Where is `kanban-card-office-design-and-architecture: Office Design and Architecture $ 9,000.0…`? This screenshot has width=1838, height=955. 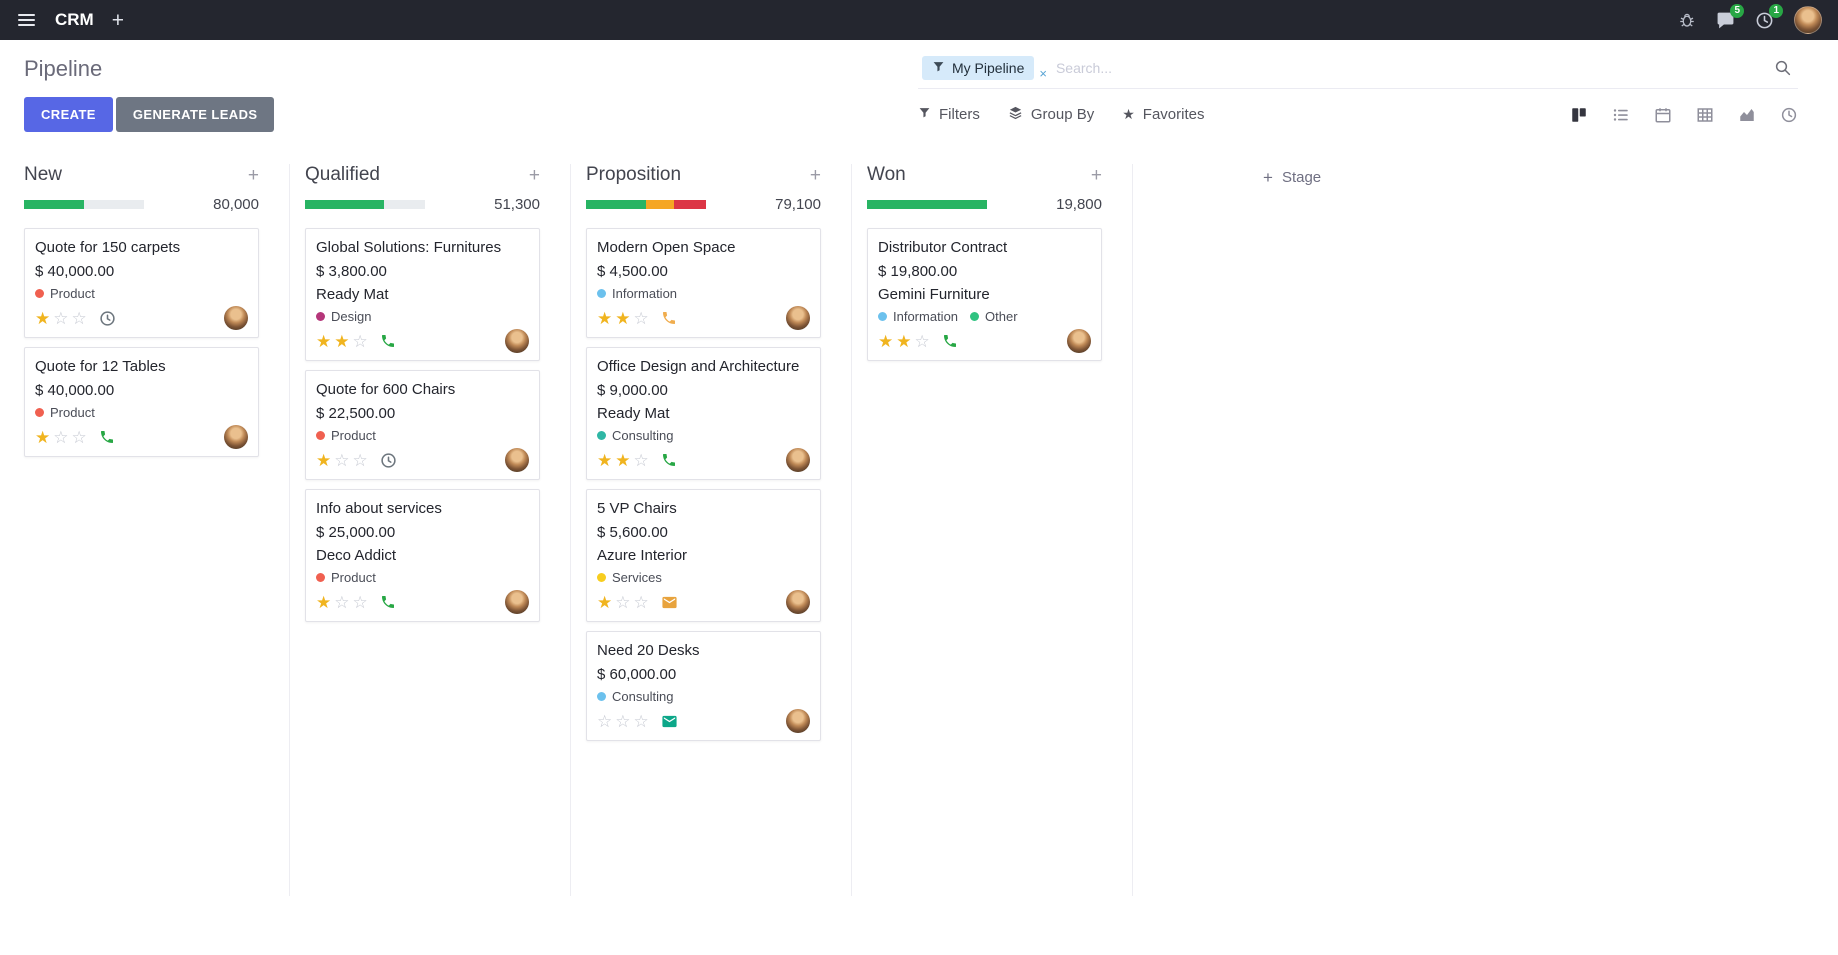
kanban-card-office-design-and-architecture: Office Design and Architecture $ 9,000.0… is located at coordinates (703, 413).